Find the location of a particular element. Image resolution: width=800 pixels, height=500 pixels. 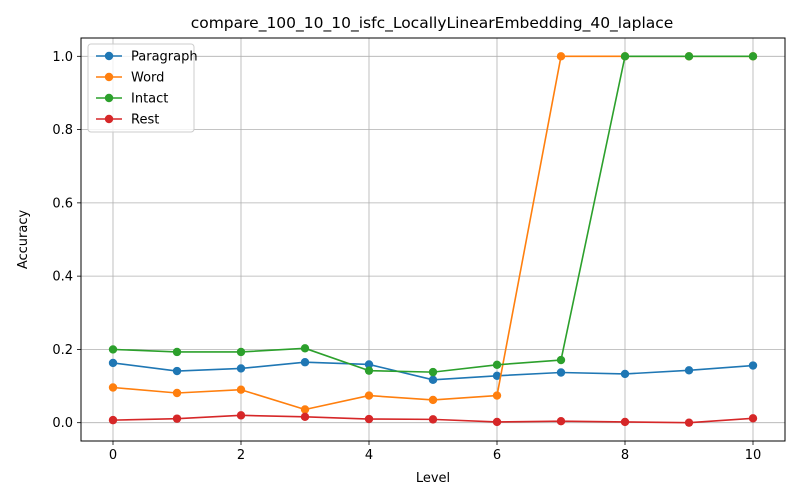

legend: Paragraph Word Intact Rest is located at coordinates (142, 88).